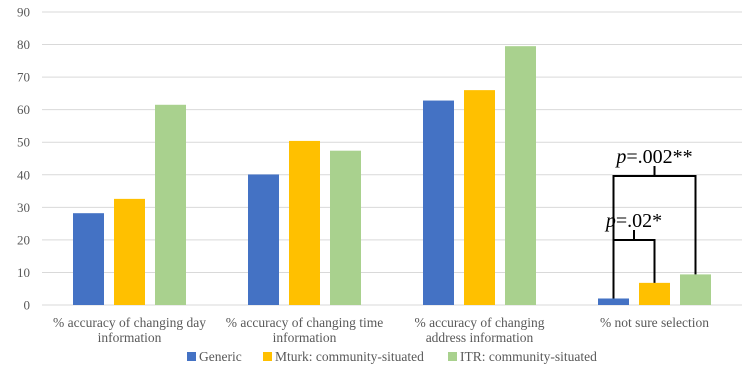  Describe the element at coordinates (23, 207) in the screenshot. I see `y-tick-label: 30` at that location.